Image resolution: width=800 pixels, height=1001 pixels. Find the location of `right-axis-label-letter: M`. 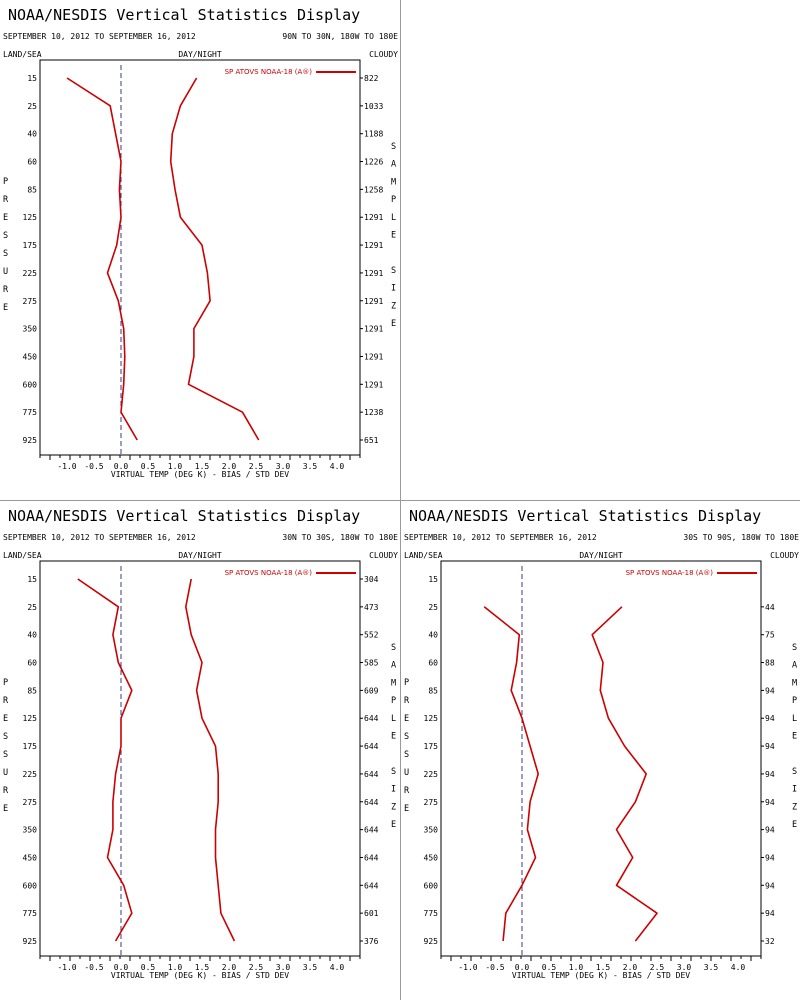

right-axis-label-letter: M is located at coordinates (794, 683).